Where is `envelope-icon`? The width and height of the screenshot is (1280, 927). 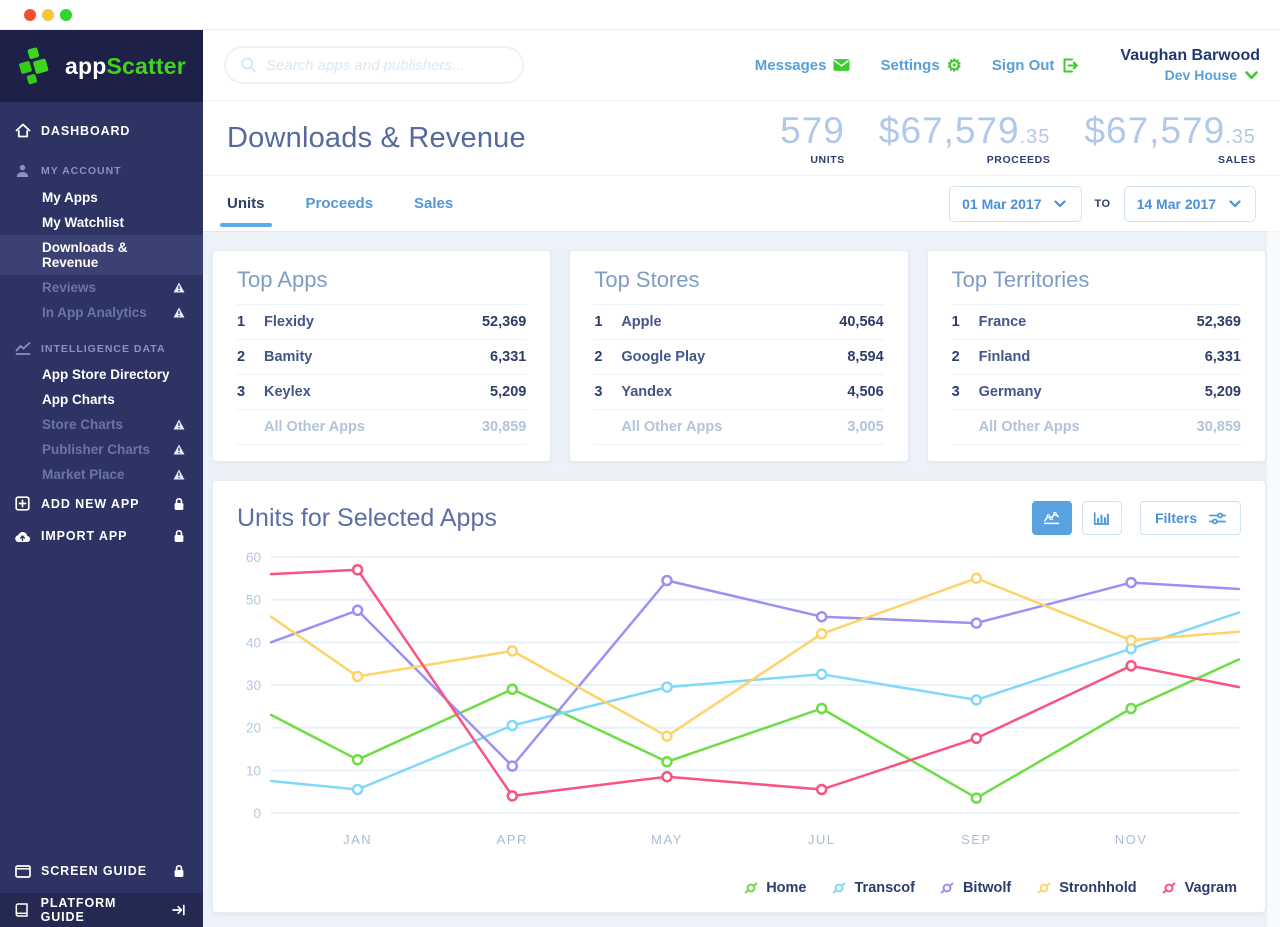 envelope-icon is located at coordinates (842, 65).